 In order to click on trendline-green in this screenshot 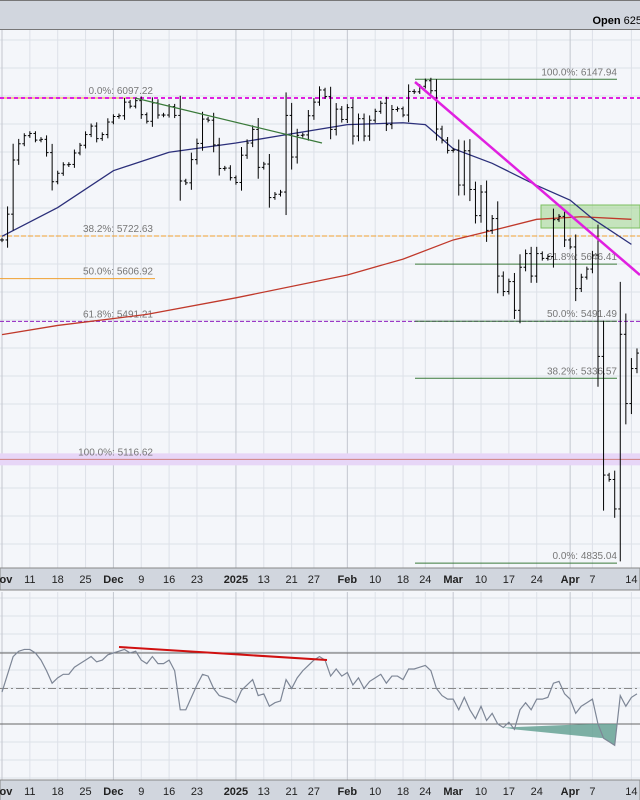, I will do `click(228, 120)`.